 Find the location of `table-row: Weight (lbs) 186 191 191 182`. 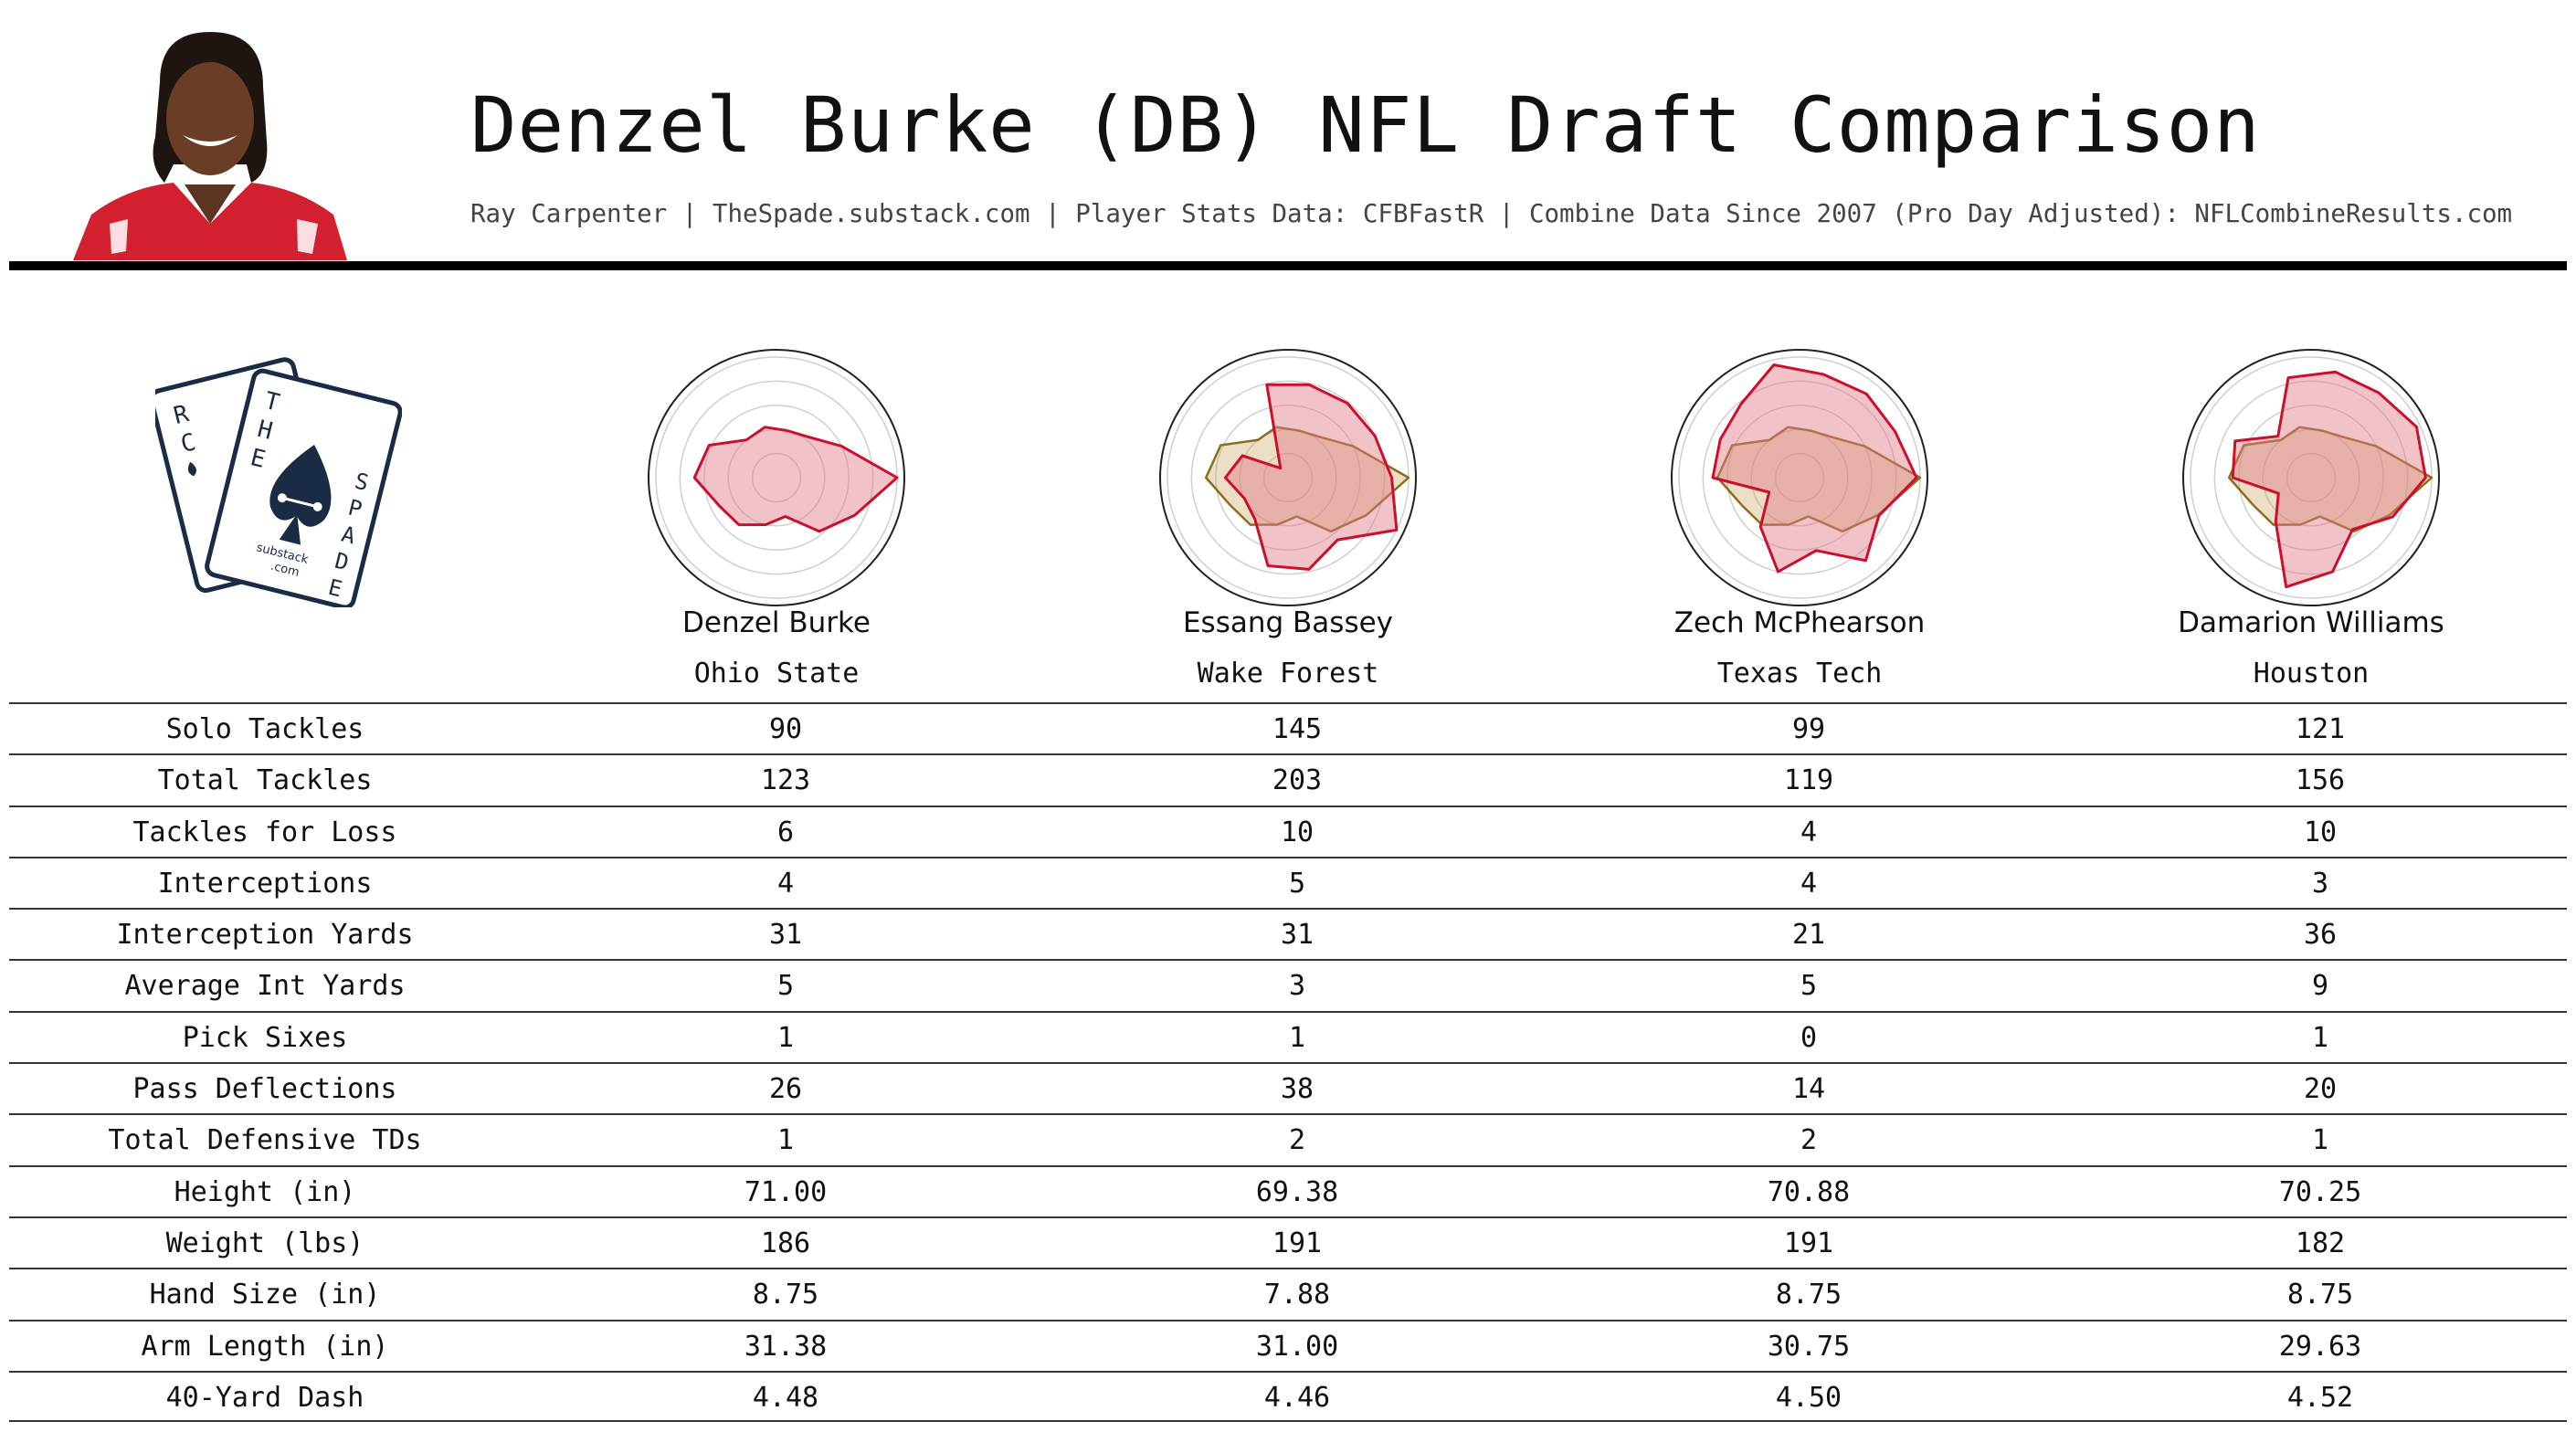

table-row: Weight (lbs) 186 191 191 182 is located at coordinates (1288, 1242).